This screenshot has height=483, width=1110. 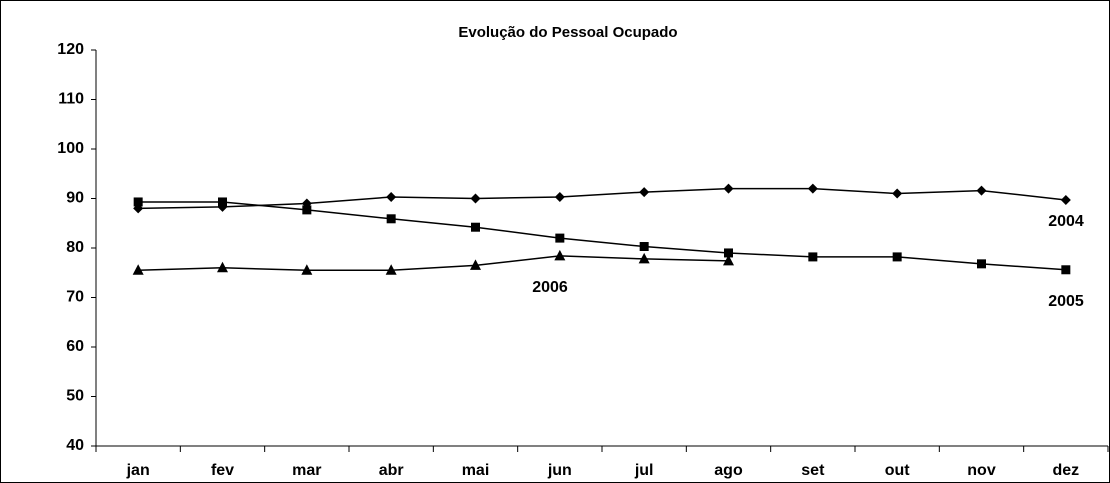 What do you see at coordinates (71, 99) in the screenshot?
I see `y-tick-label: 110` at bounding box center [71, 99].